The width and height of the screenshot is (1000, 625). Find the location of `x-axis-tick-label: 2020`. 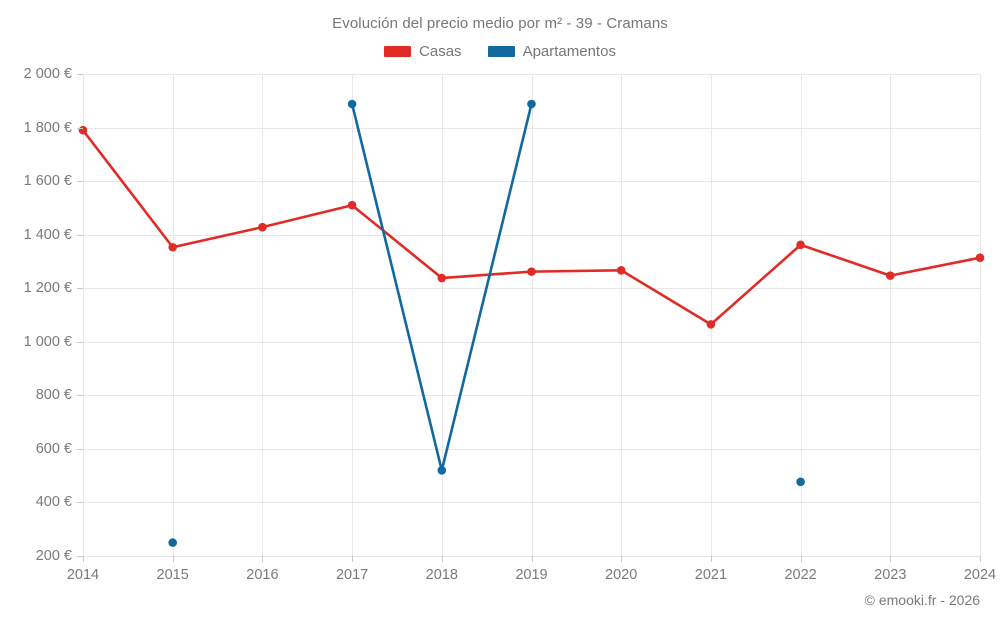

x-axis-tick-label: 2020 is located at coordinates (621, 575).